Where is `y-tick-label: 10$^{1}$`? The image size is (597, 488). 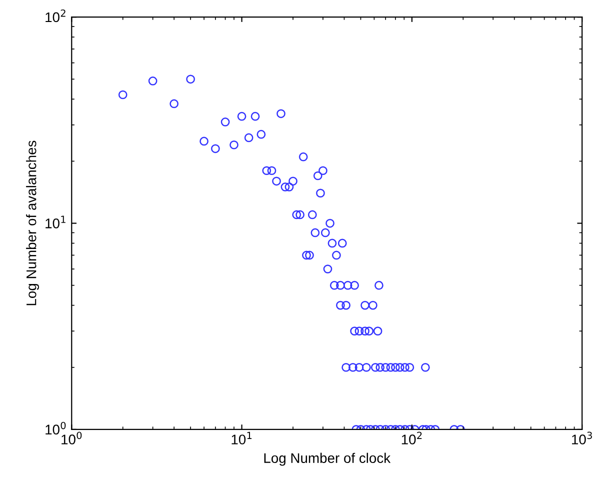
y-tick-label: 10$^{1}$ is located at coordinates (56, 222).